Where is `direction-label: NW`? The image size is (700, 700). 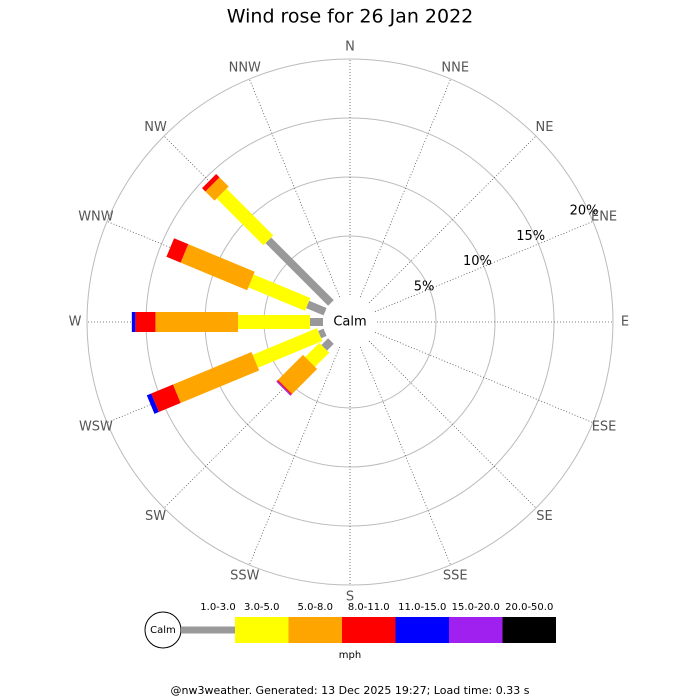 direction-label: NW is located at coordinates (155, 127).